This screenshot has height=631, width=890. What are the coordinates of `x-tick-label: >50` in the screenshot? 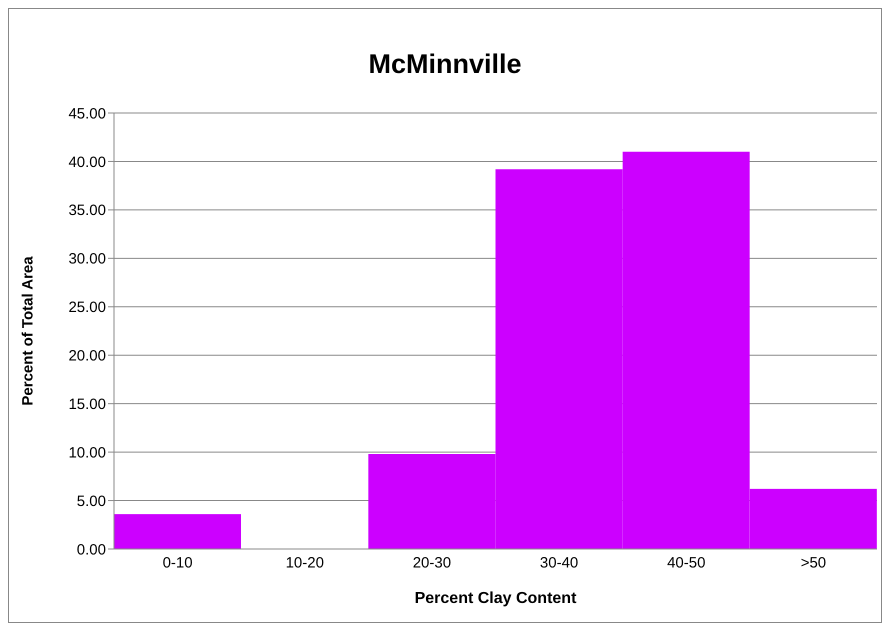 It's located at (813, 563).